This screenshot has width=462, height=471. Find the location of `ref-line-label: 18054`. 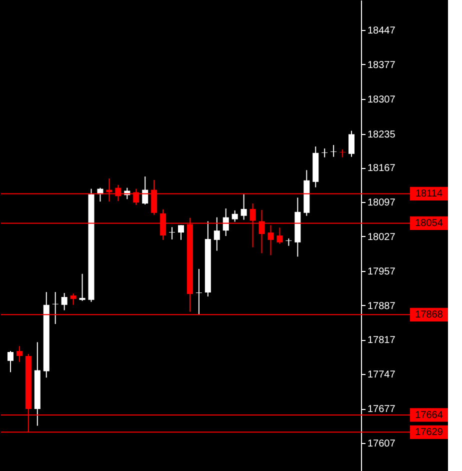

ref-line-label: 18054 is located at coordinates (429, 224).